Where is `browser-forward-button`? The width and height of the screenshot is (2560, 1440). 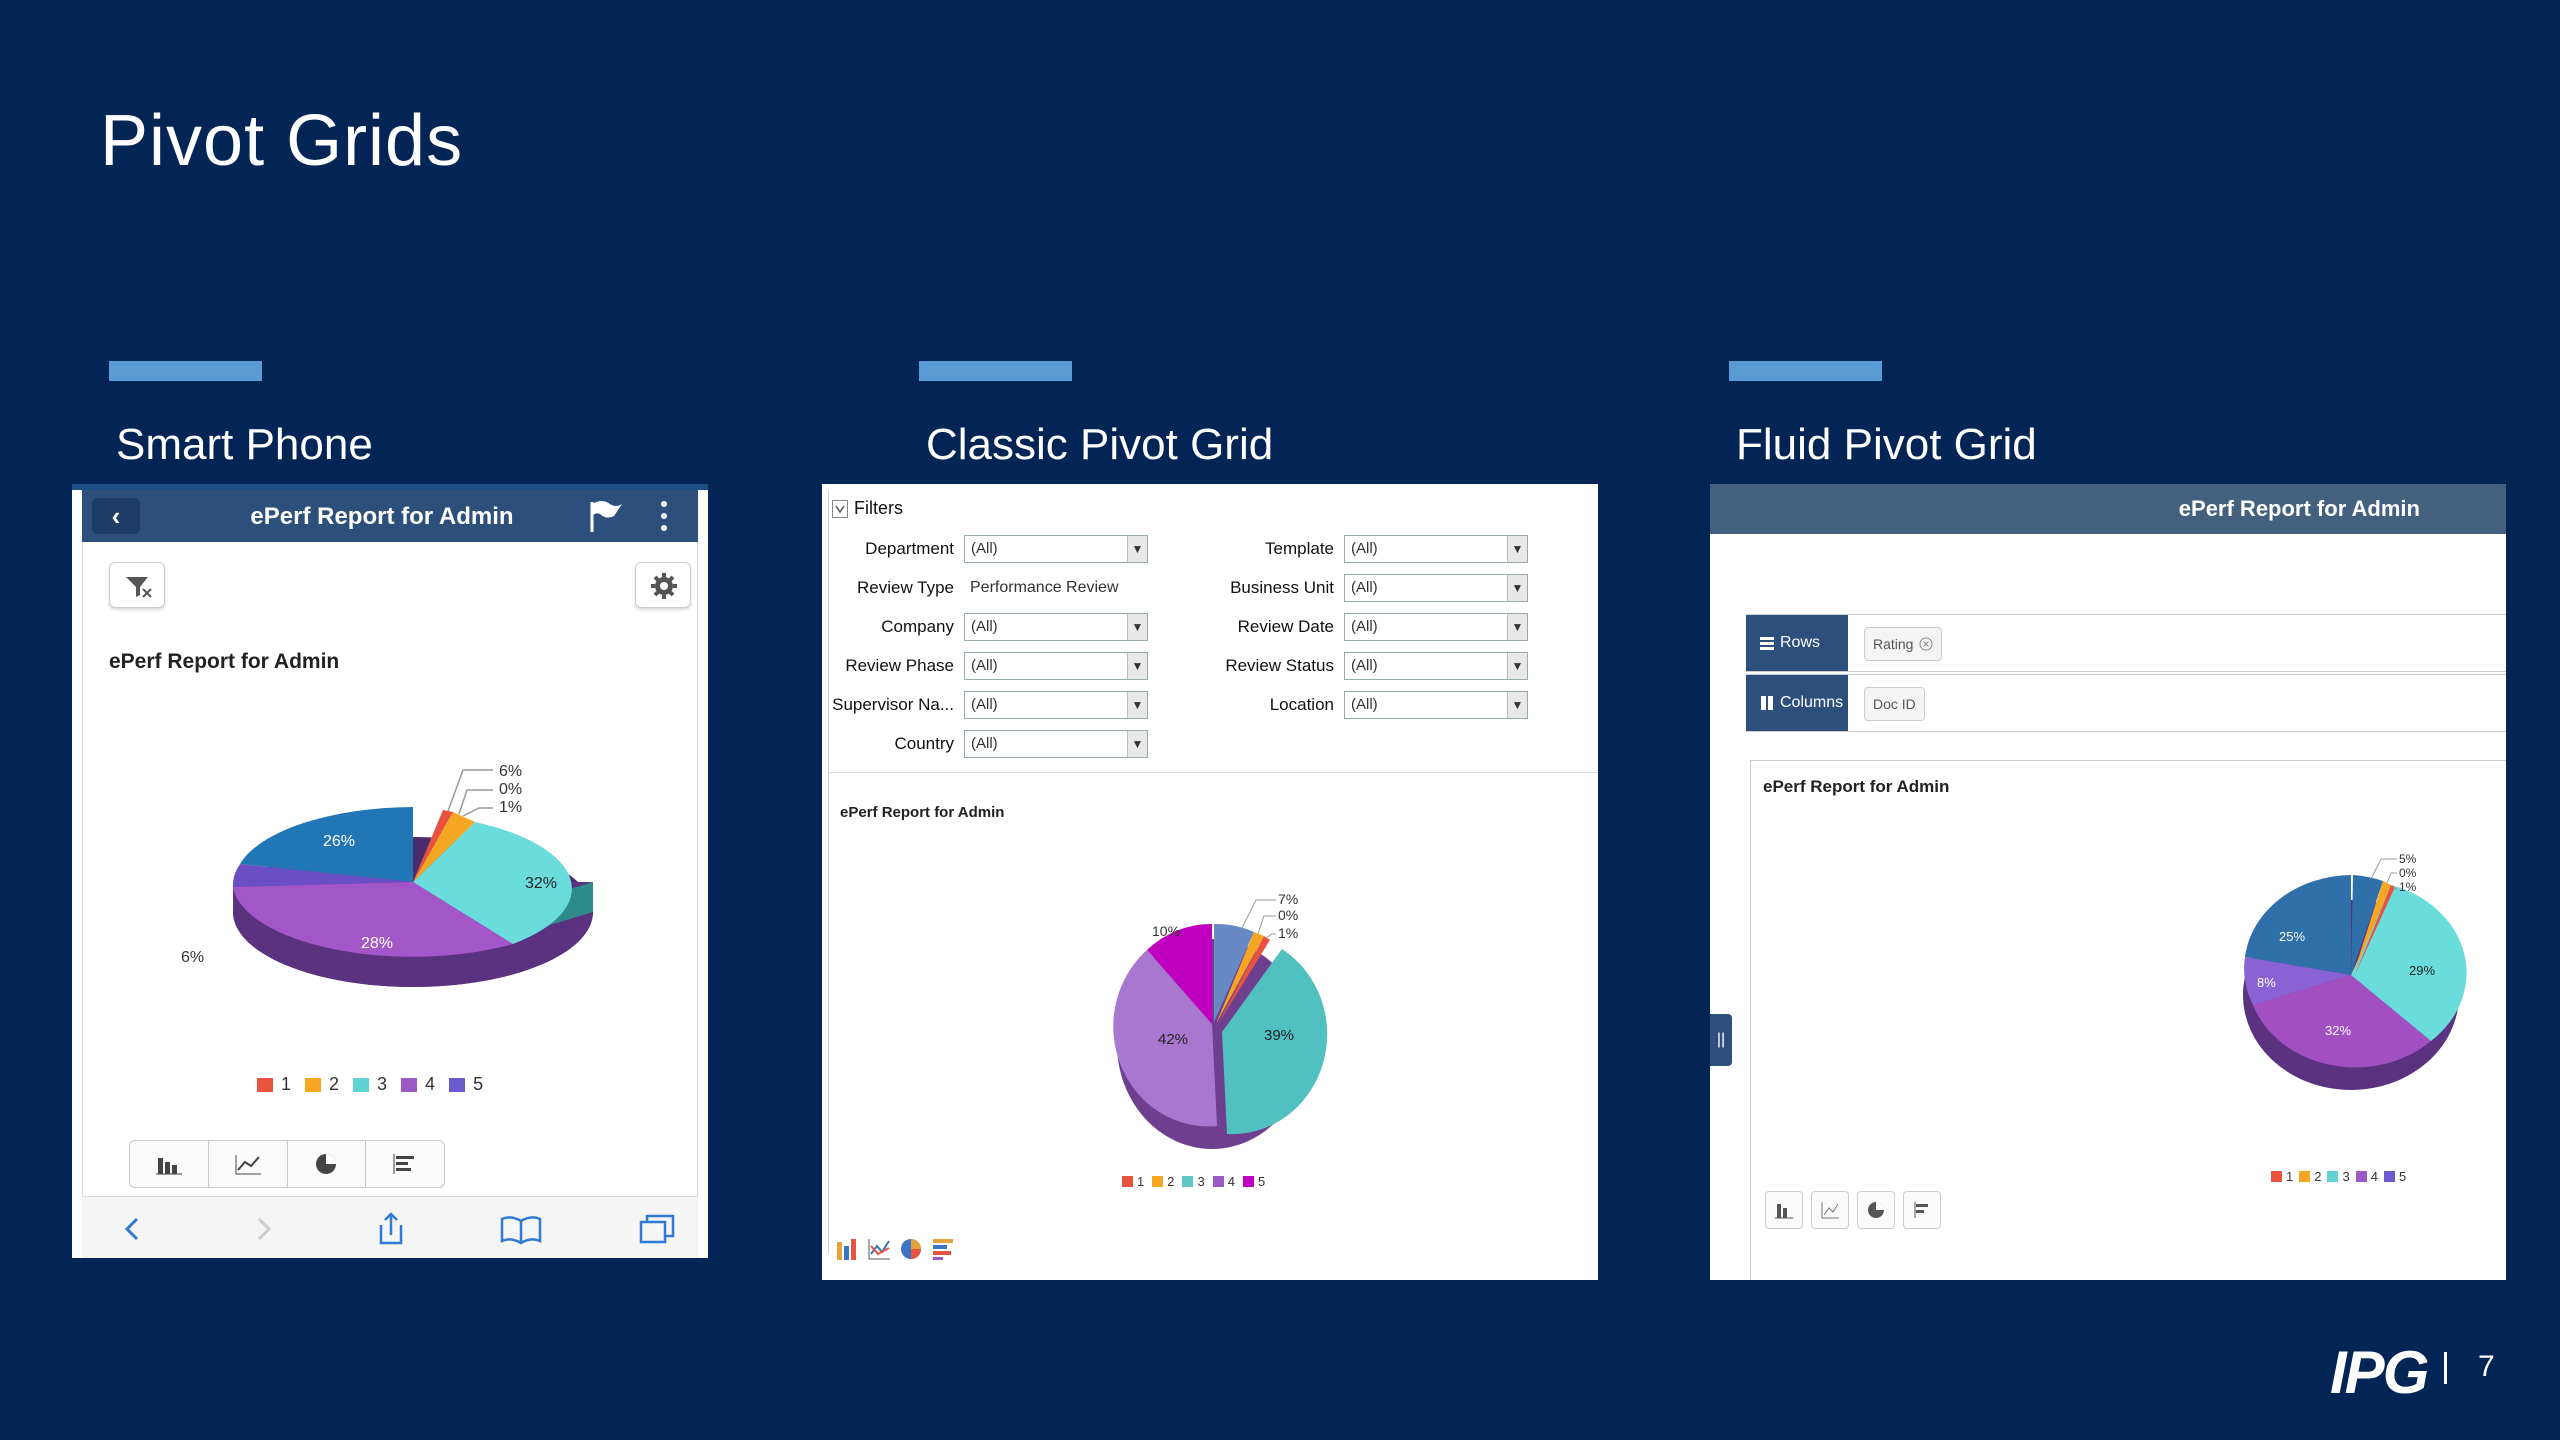
browser-forward-button is located at coordinates (263, 1229).